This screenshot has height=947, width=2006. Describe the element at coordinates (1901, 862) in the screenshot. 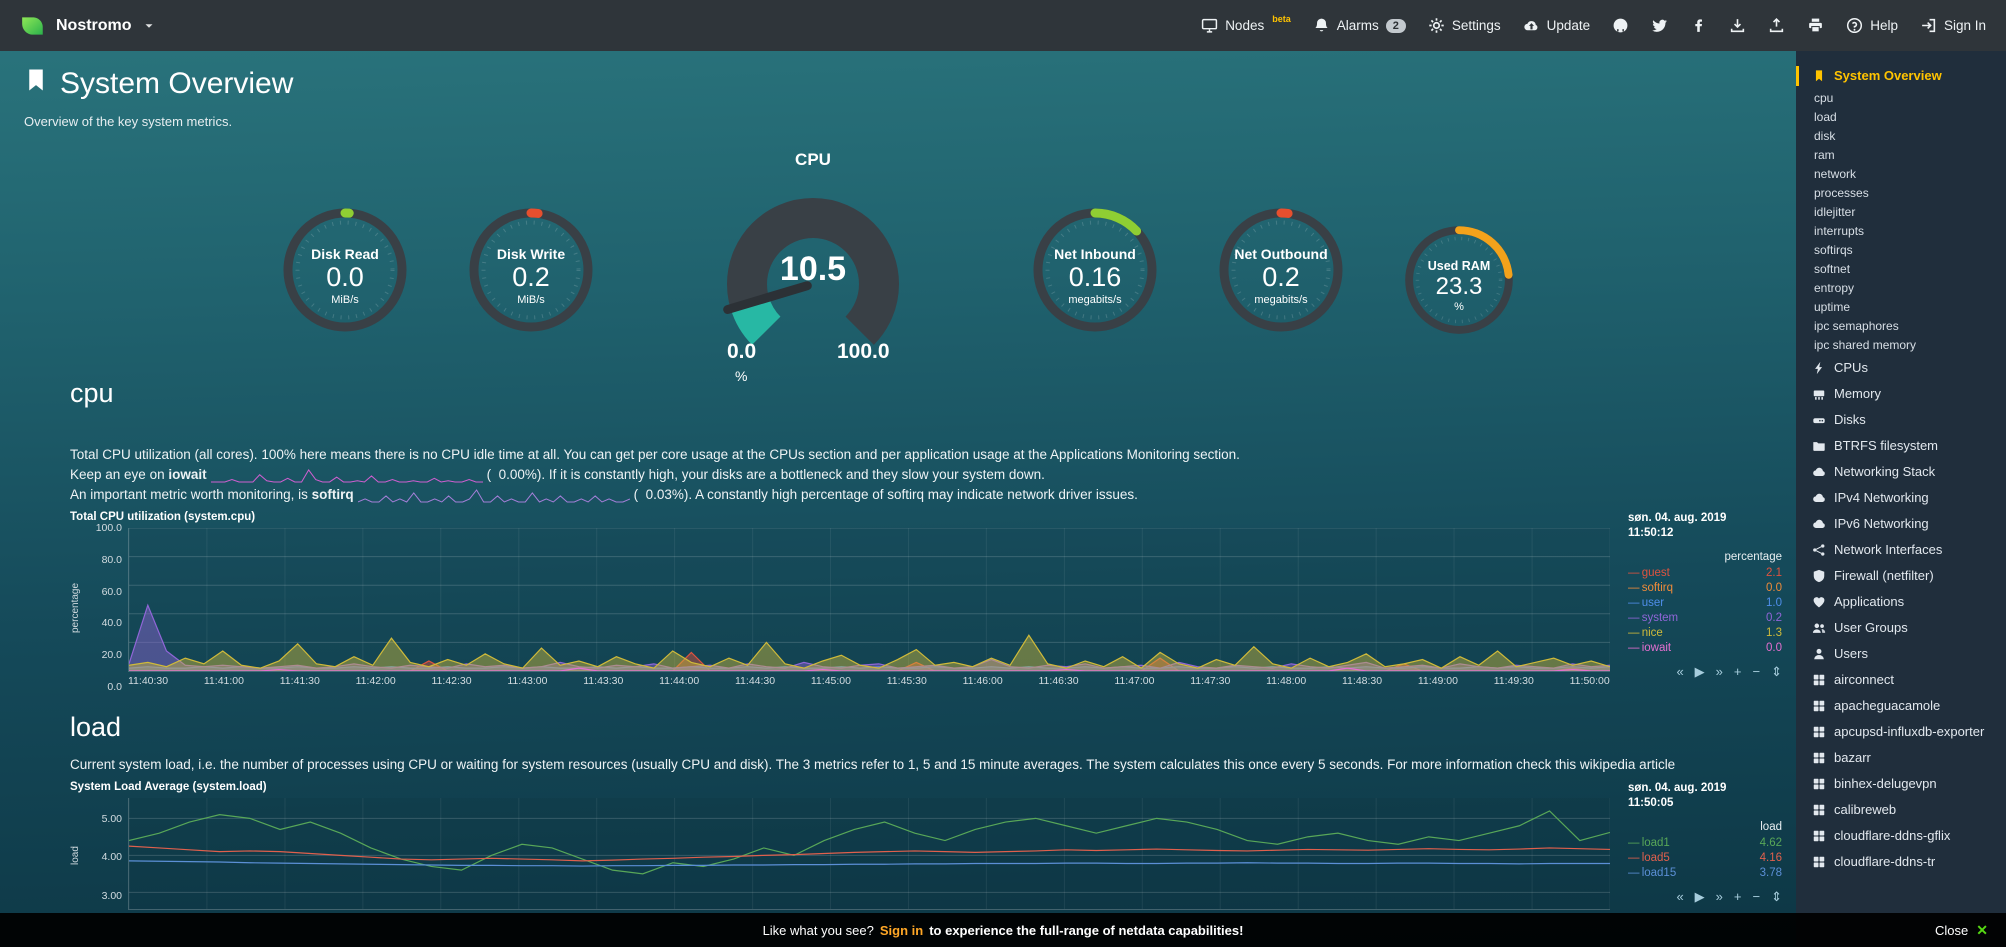

I see `sidebar-item-cloudflare-ddns-tr: cloudflare-ddns-tr` at that location.